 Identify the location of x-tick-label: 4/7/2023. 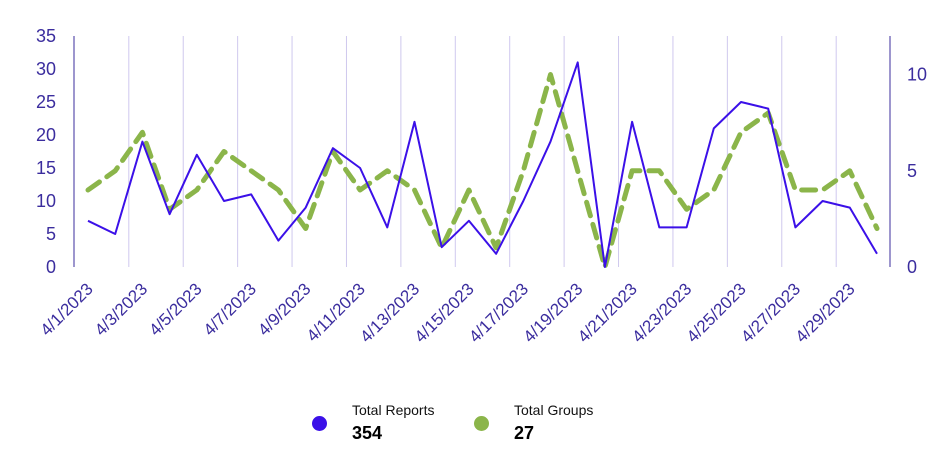
(230, 309).